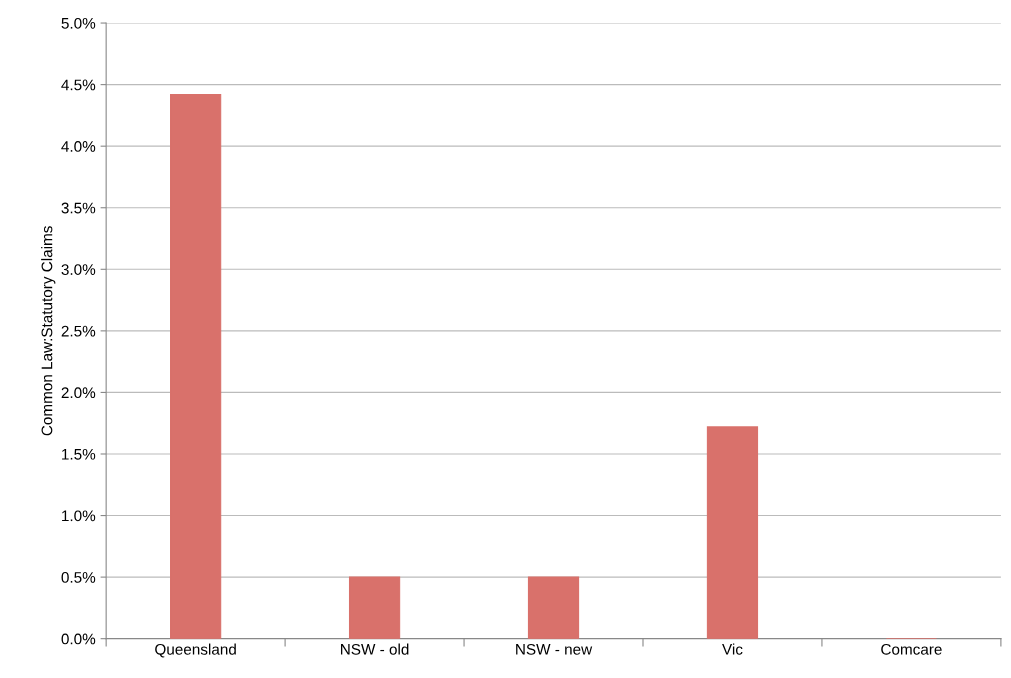  I want to click on y-tick-label: 5.0%, so click(78, 23).